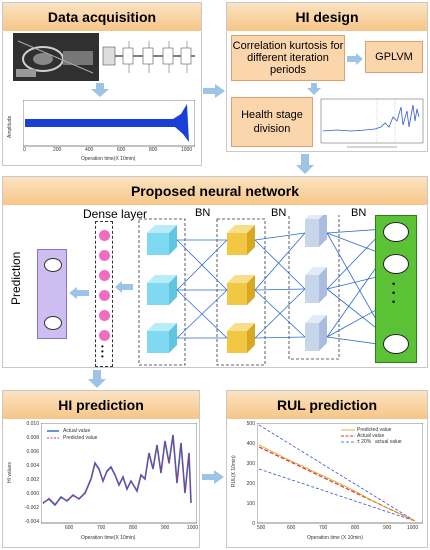  What do you see at coordinates (108, 159) in the screenshot?
I see `vibration-xlabel: Operation time(X 10min)` at bounding box center [108, 159].